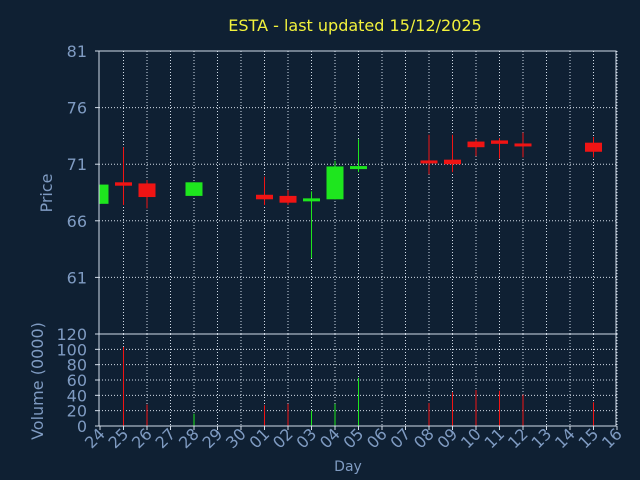 The height and width of the screenshot is (480, 640). What do you see at coordinates (77, 51) in the screenshot?
I see `price-tick-label: 81` at bounding box center [77, 51].